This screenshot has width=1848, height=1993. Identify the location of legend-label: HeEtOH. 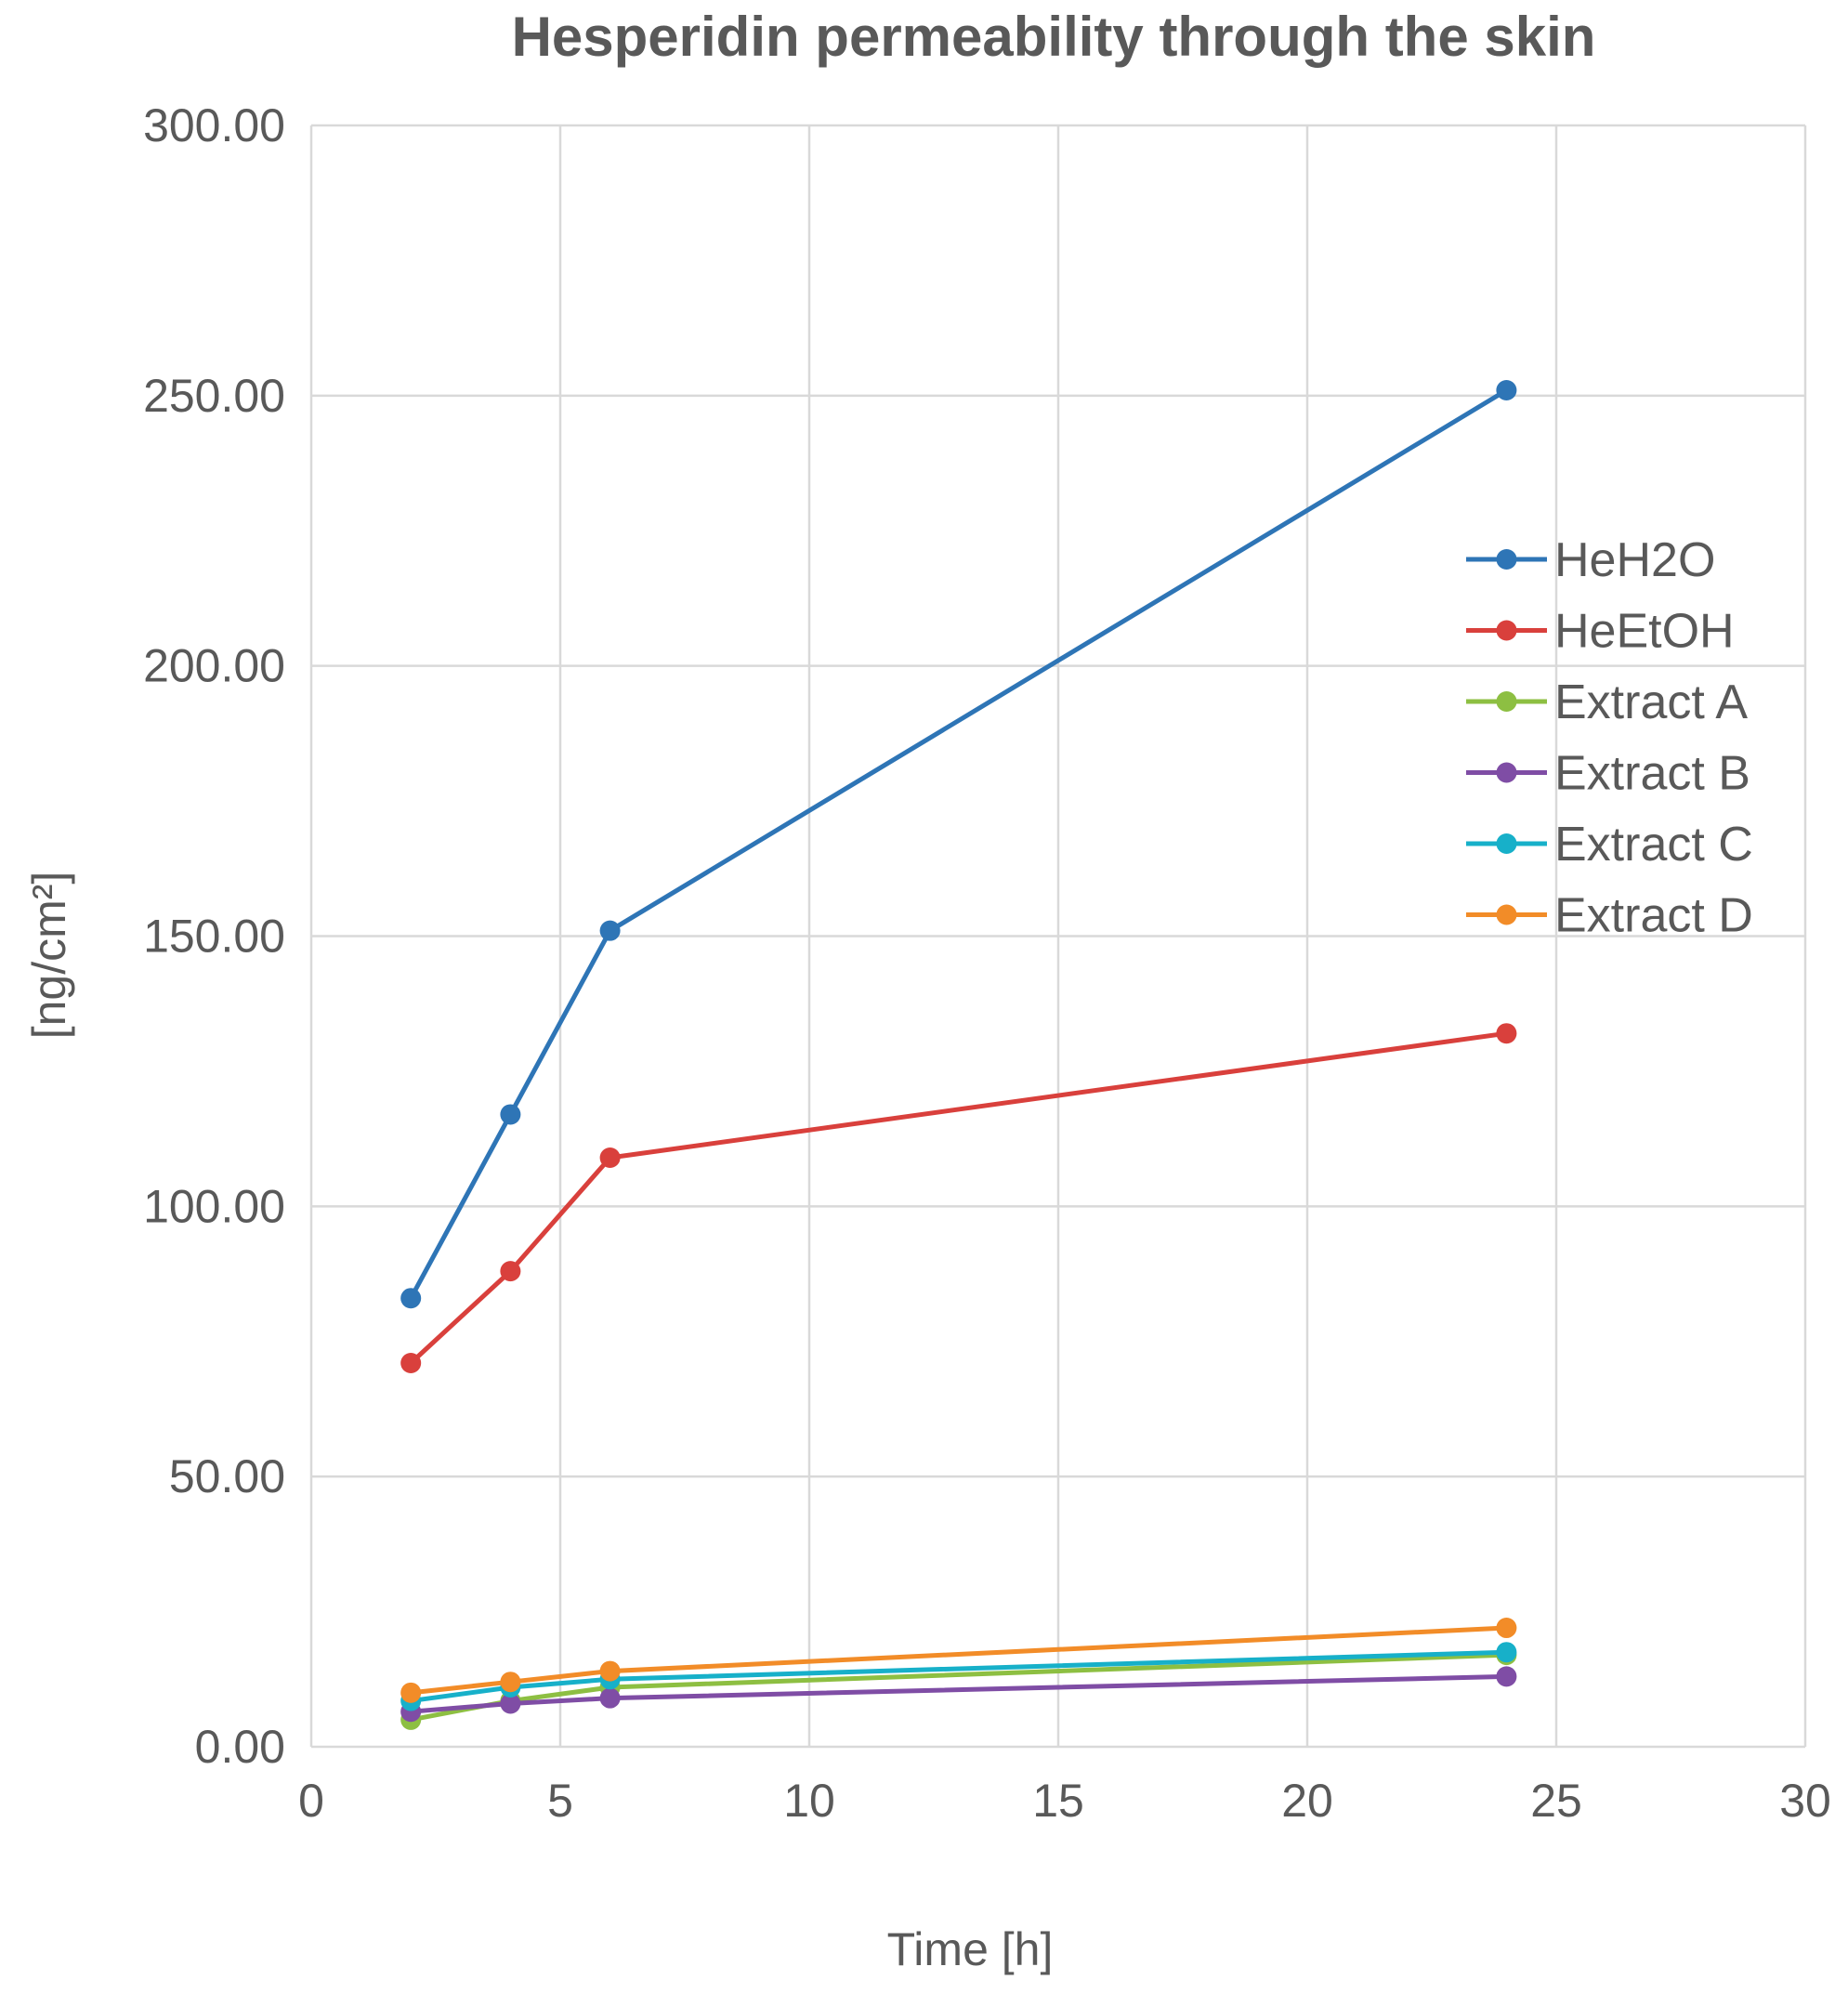
(1644, 632).